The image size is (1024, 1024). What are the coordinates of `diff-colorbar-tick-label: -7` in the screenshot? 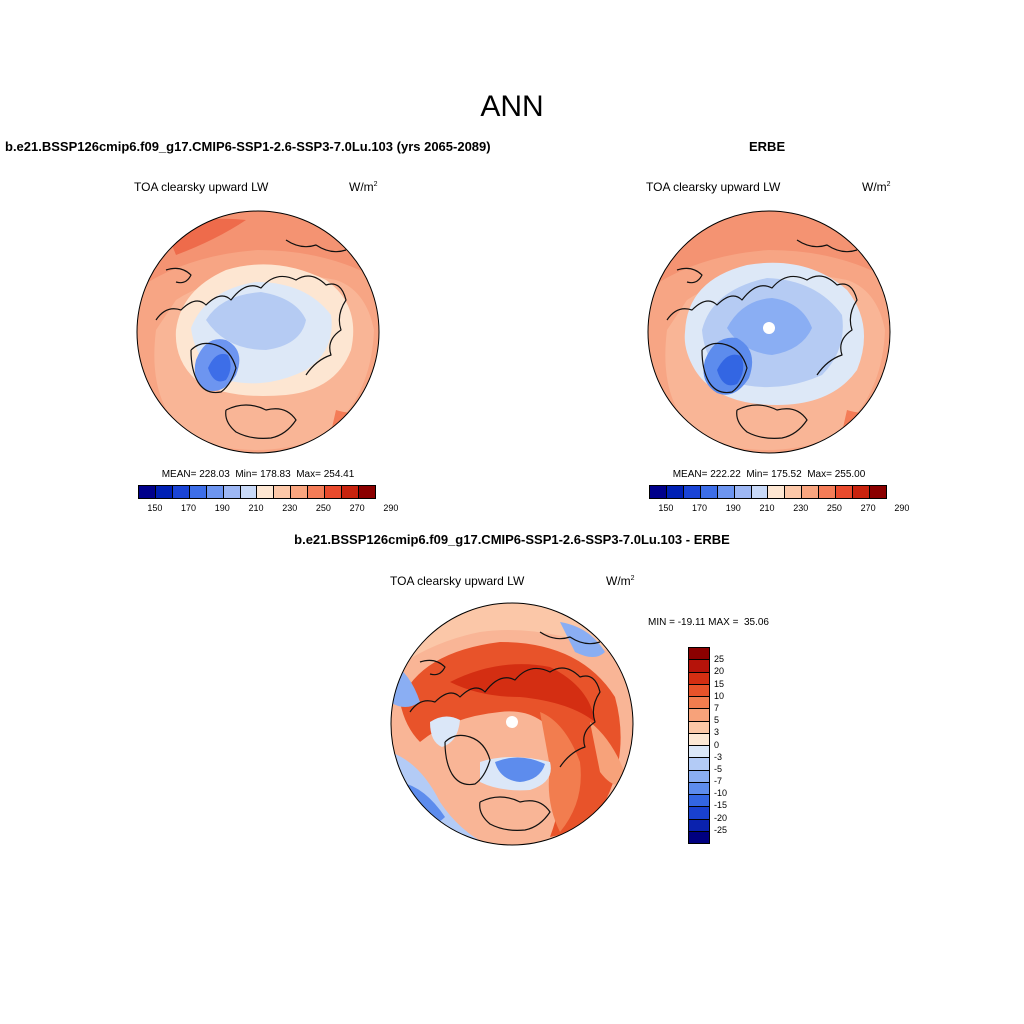 It's located at (718, 781).